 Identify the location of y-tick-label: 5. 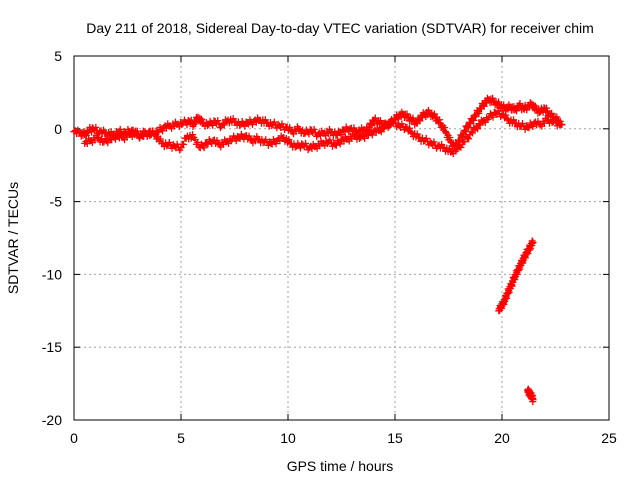
(58, 56).